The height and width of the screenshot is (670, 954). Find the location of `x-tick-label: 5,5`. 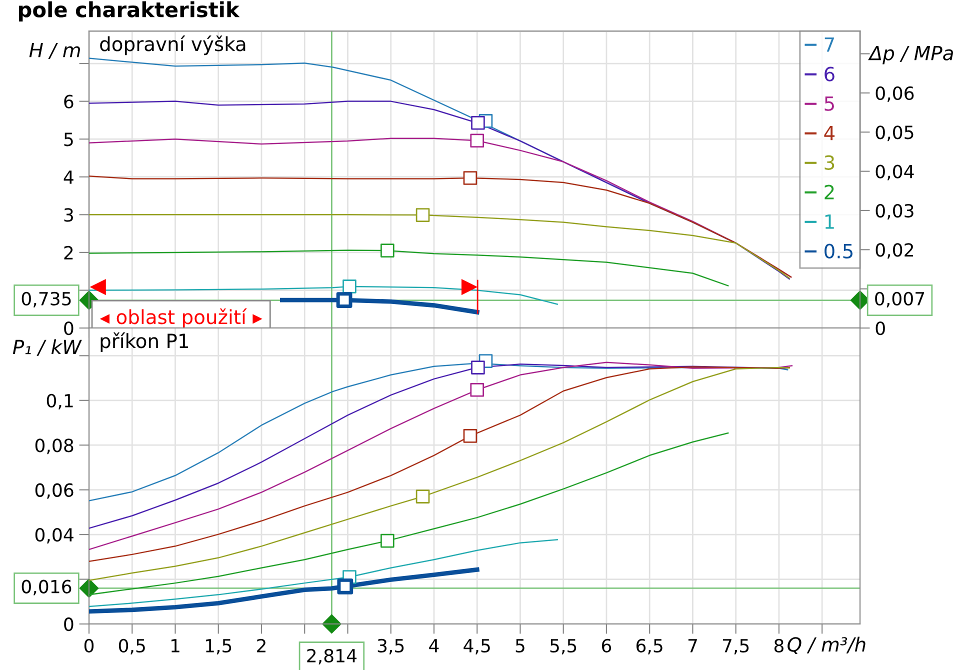

x-tick-label: 5,5 is located at coordinates (563, 646).